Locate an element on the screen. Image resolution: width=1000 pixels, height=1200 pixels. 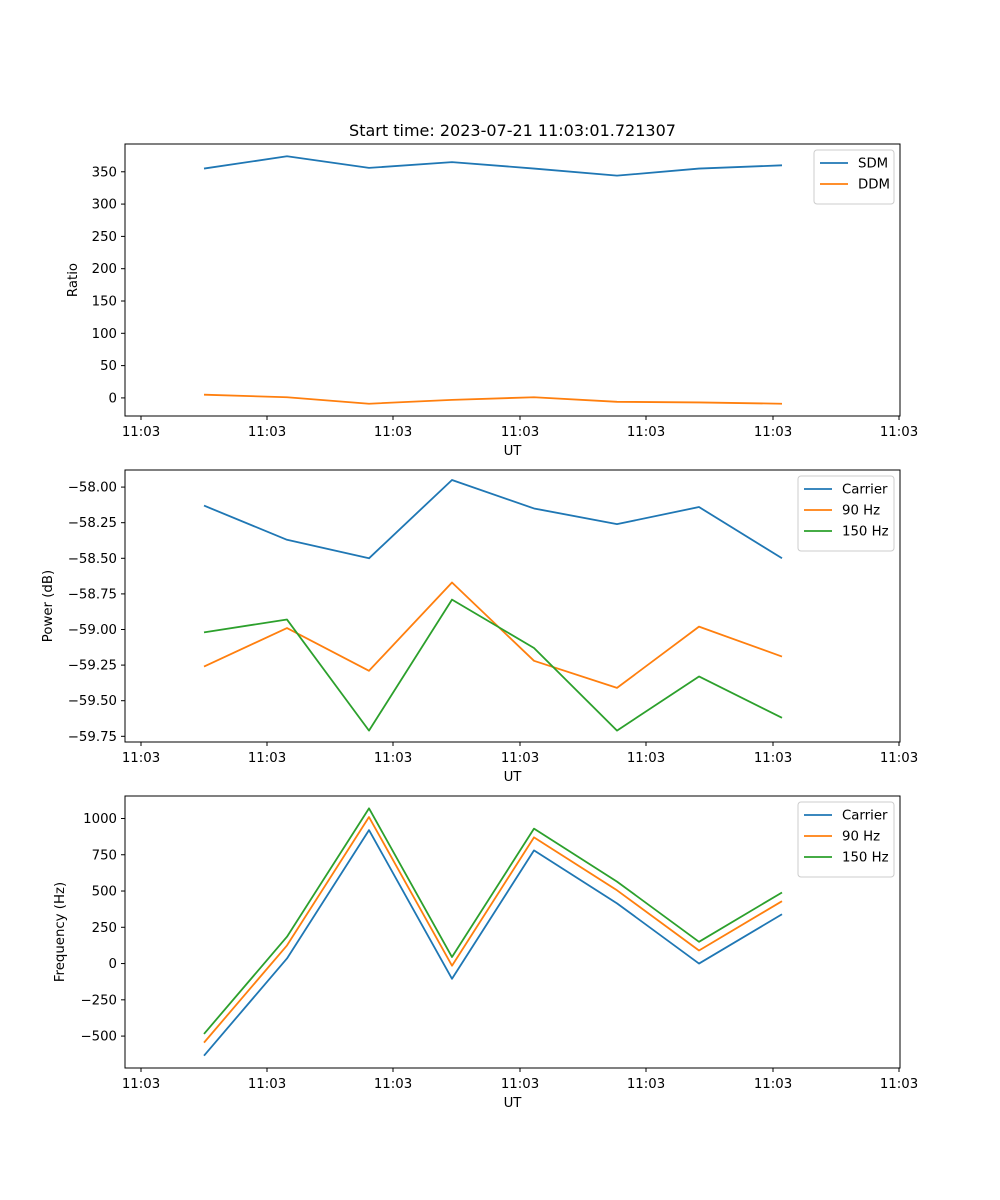
y-tick-label: −59.25 is located at coordinates (92, 666).